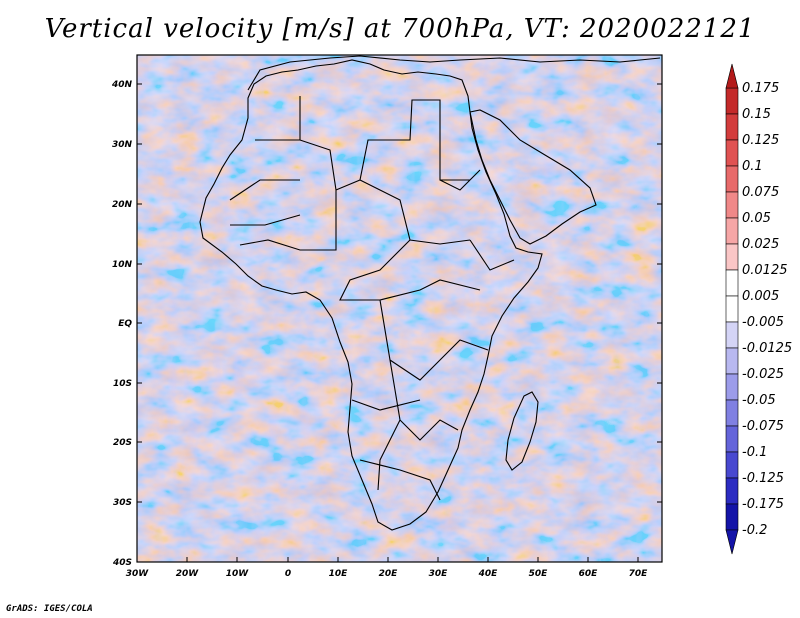  Describe the element at coordinates (122, 384) in the screenshot. I see `lat-label: 10S` at that location.